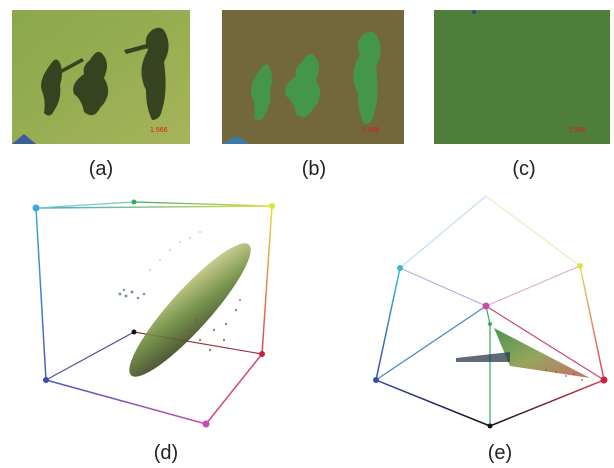 Image resolution: width=614 pixels, height=468 pixels. Describe the element at coordinates (313, 77) in the screenshot. I see `panel-b-image: 1.566` at that location.